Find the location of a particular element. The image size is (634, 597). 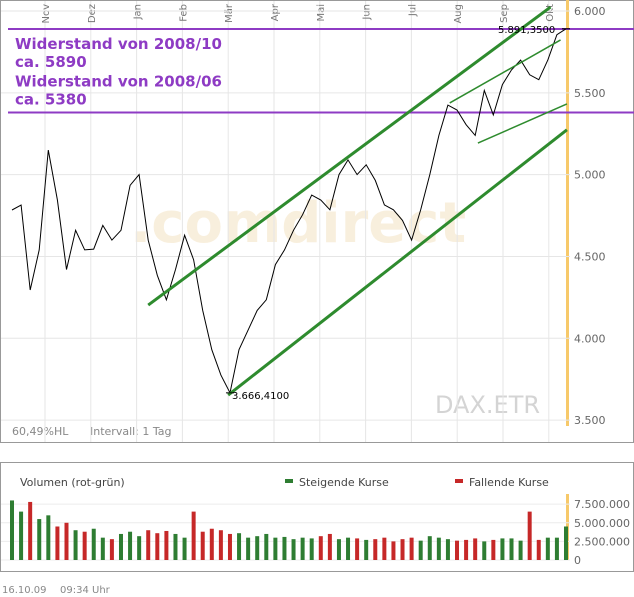

resistance-sublabel: ca. 5890 is located at coordinates (51, 62).